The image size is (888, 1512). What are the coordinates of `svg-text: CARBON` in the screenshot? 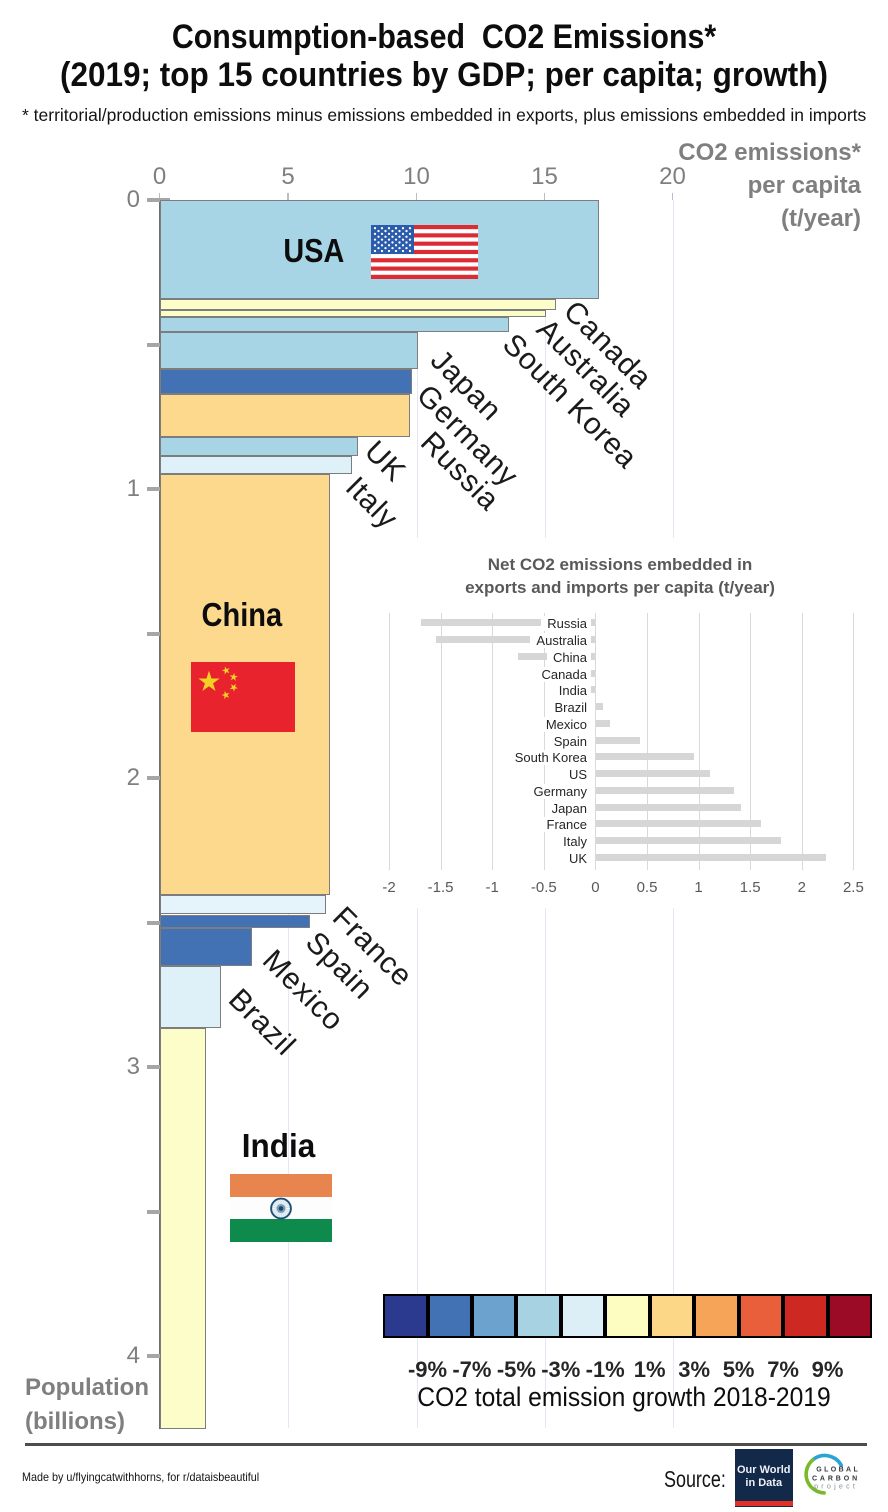 It's located at (836, 1479).